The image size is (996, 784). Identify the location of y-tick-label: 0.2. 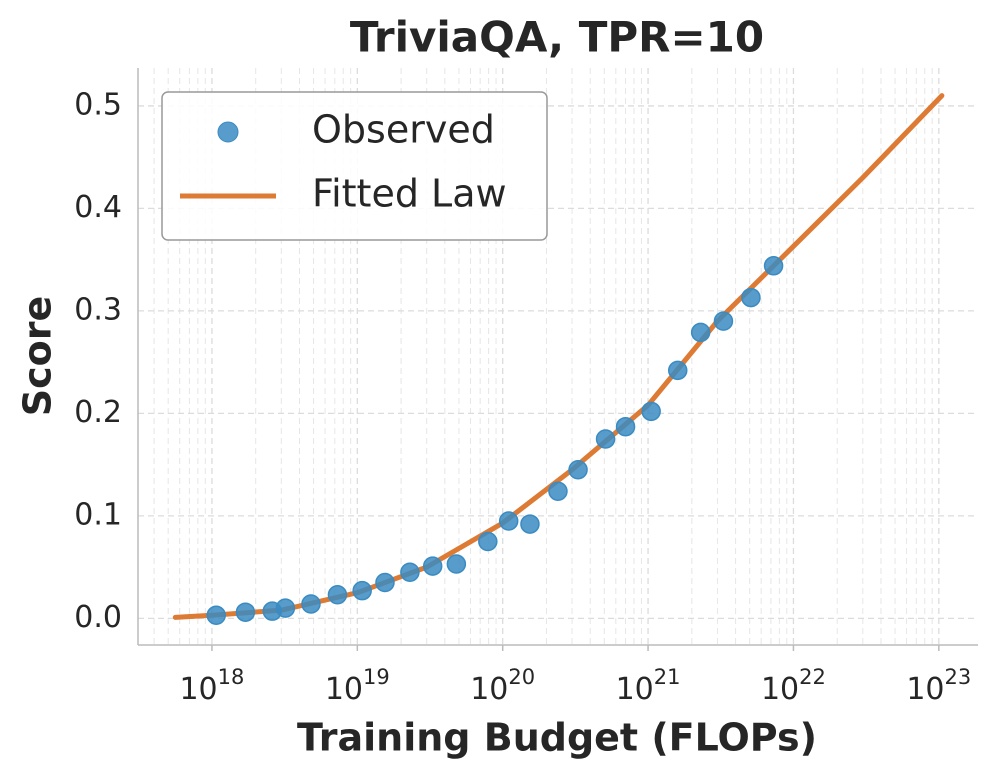
(98, 412).